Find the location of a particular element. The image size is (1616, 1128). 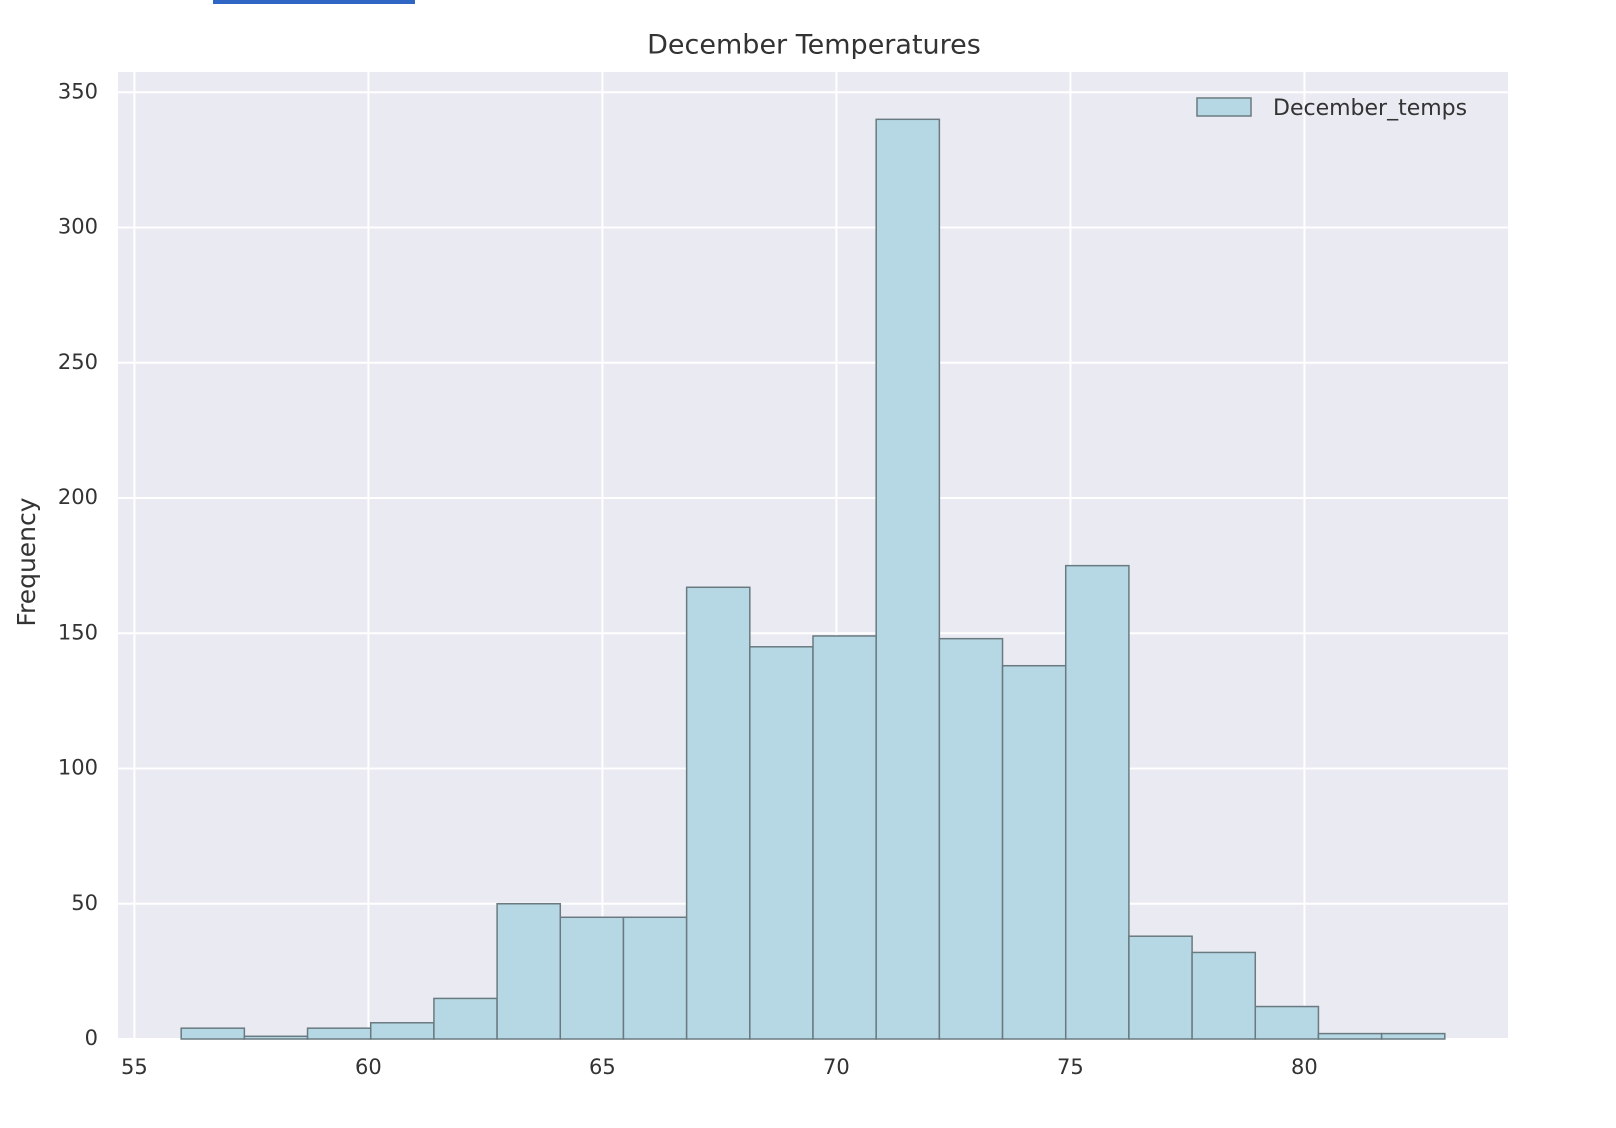

top-accent is located at coordinates (314, 2).